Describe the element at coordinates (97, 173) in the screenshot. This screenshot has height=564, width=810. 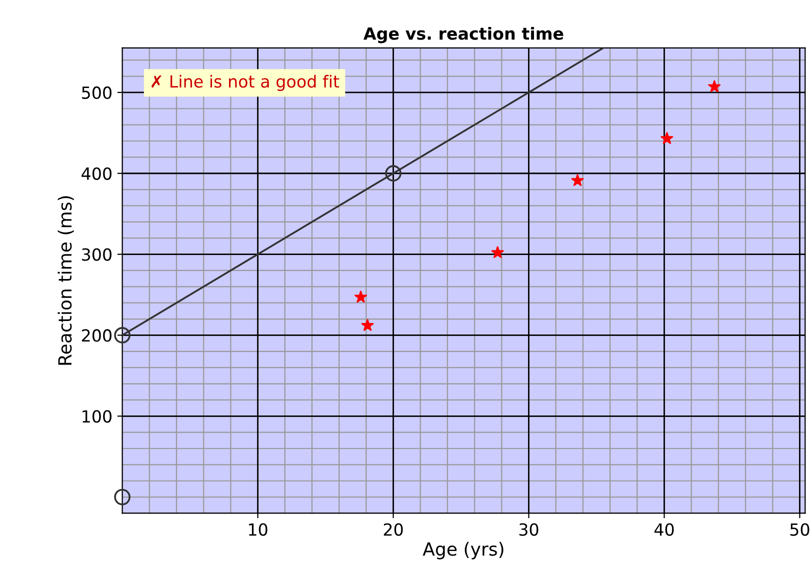
I see `y-tick-label: 400` at that location.